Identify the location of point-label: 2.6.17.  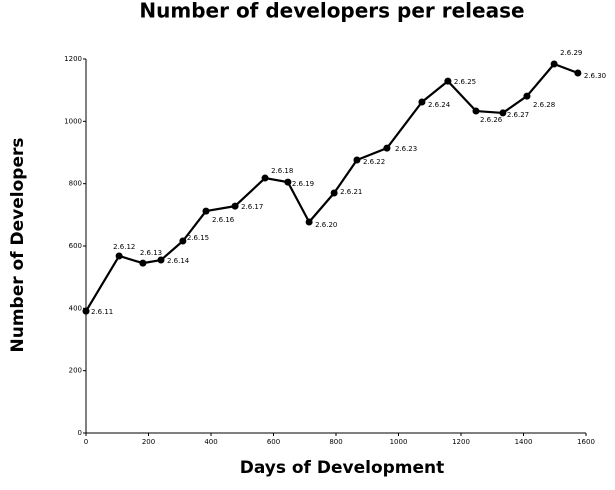
(252, 207).